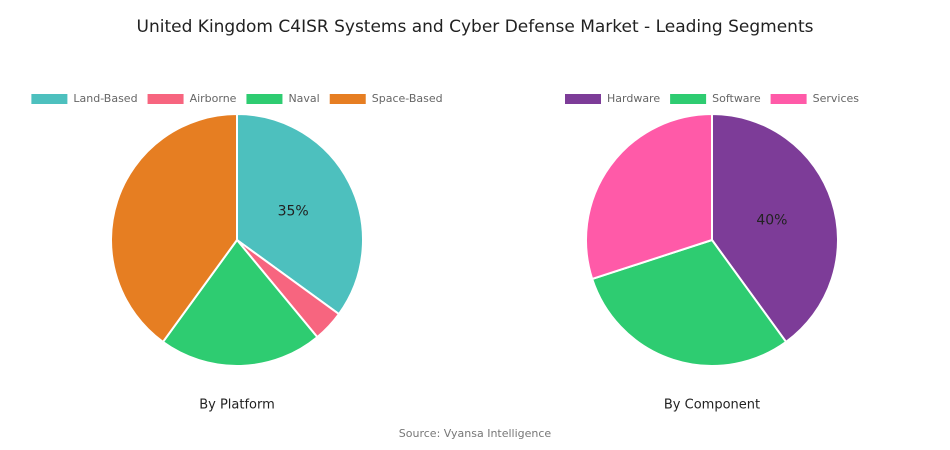 The height and width of the screenshot is (450, 950). Describe the element at coordinates (836, 98) in the screenshot. I see `legend-label: Services` at that location.